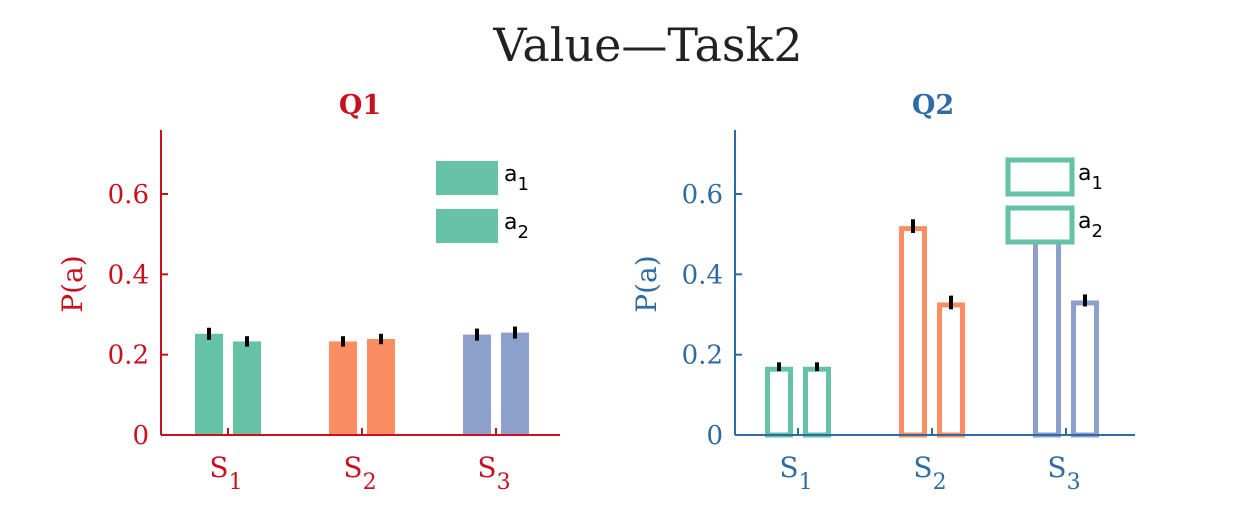  I want to click on panel-title: Q2, so click(933, 105).